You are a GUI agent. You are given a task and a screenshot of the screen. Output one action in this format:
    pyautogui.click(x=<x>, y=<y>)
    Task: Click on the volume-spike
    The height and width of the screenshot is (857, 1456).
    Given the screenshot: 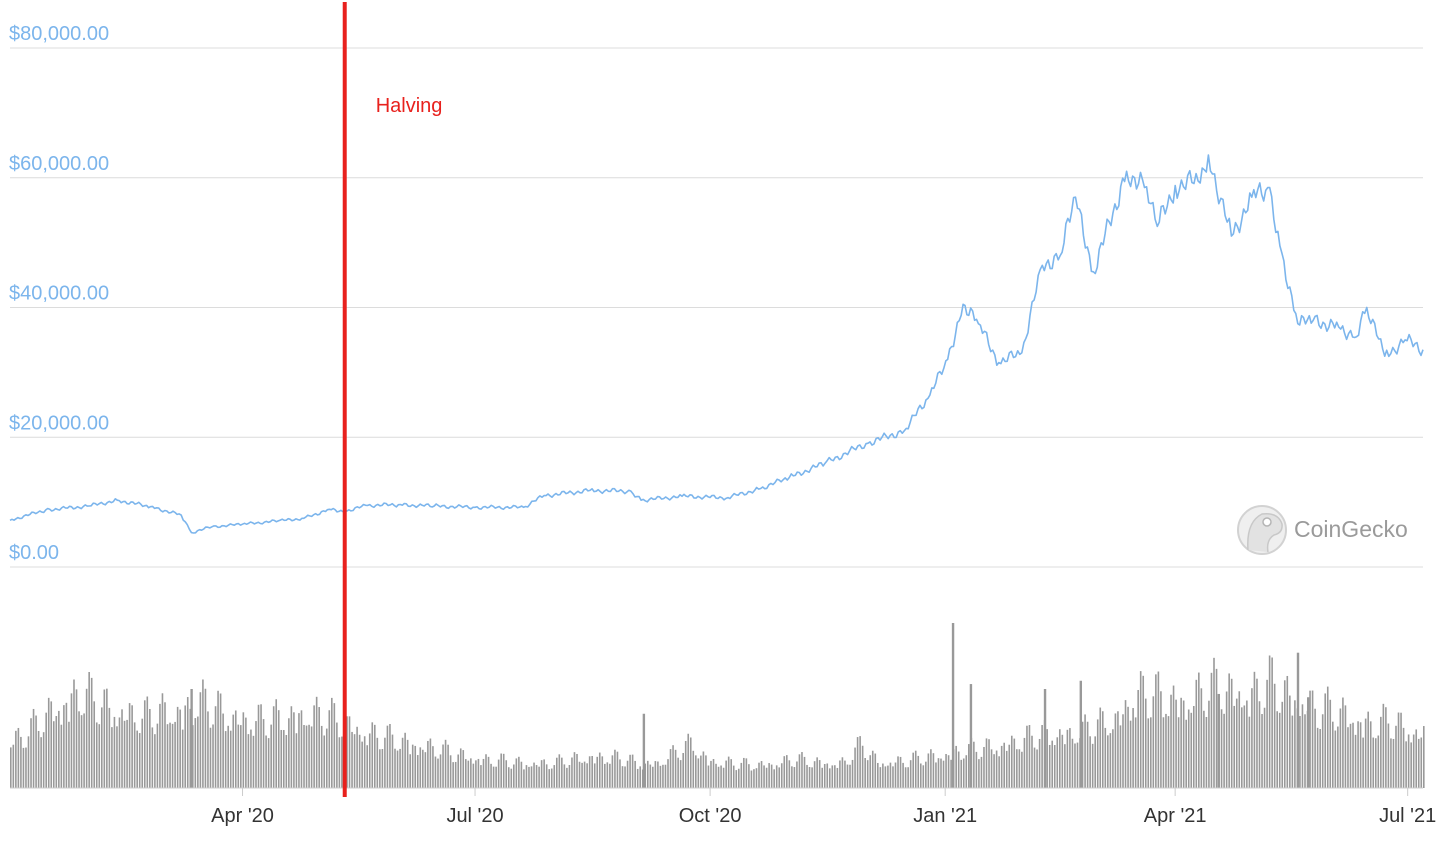 What is the action you would take?
    pyautogui.click(x=1081, y=734)
    